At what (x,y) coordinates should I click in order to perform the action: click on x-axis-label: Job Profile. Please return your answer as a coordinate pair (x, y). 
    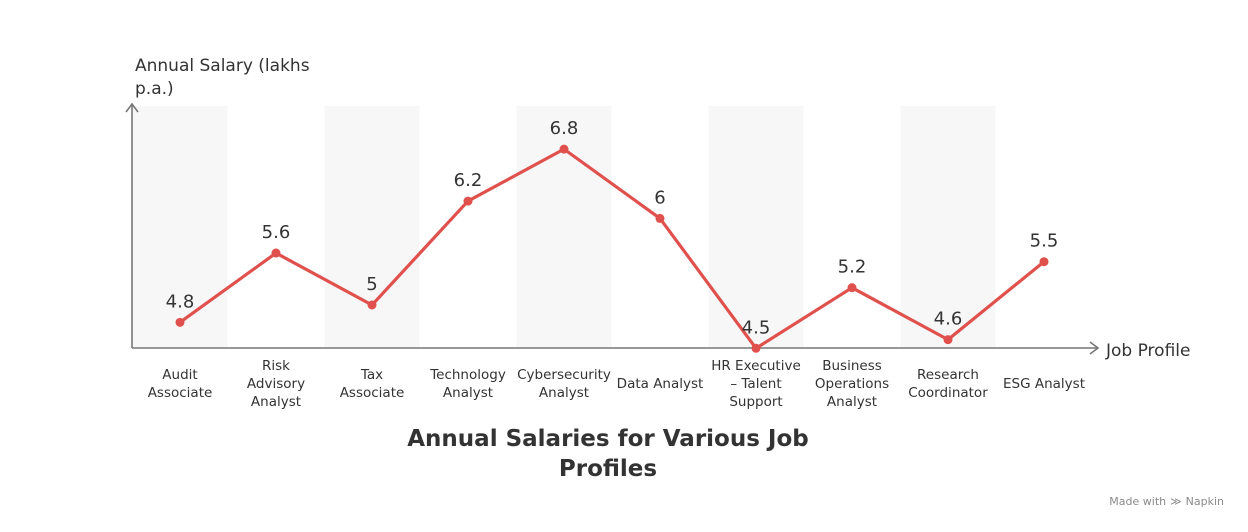
    Looking at the image, I should click on (1147, 351).